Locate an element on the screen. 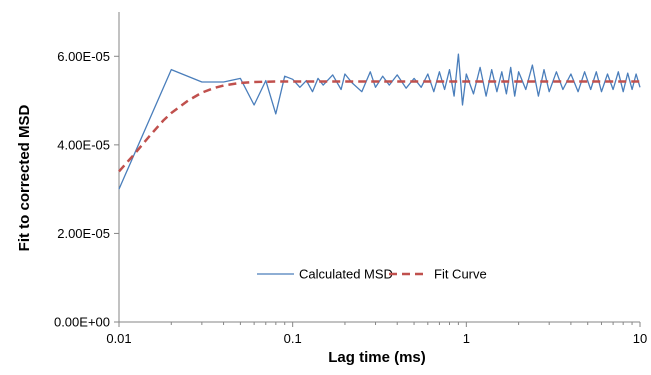 The height and width of the screenshot is (375, 651). x-axis-title: Lag time (ms) is located at coordinates (377, 357).